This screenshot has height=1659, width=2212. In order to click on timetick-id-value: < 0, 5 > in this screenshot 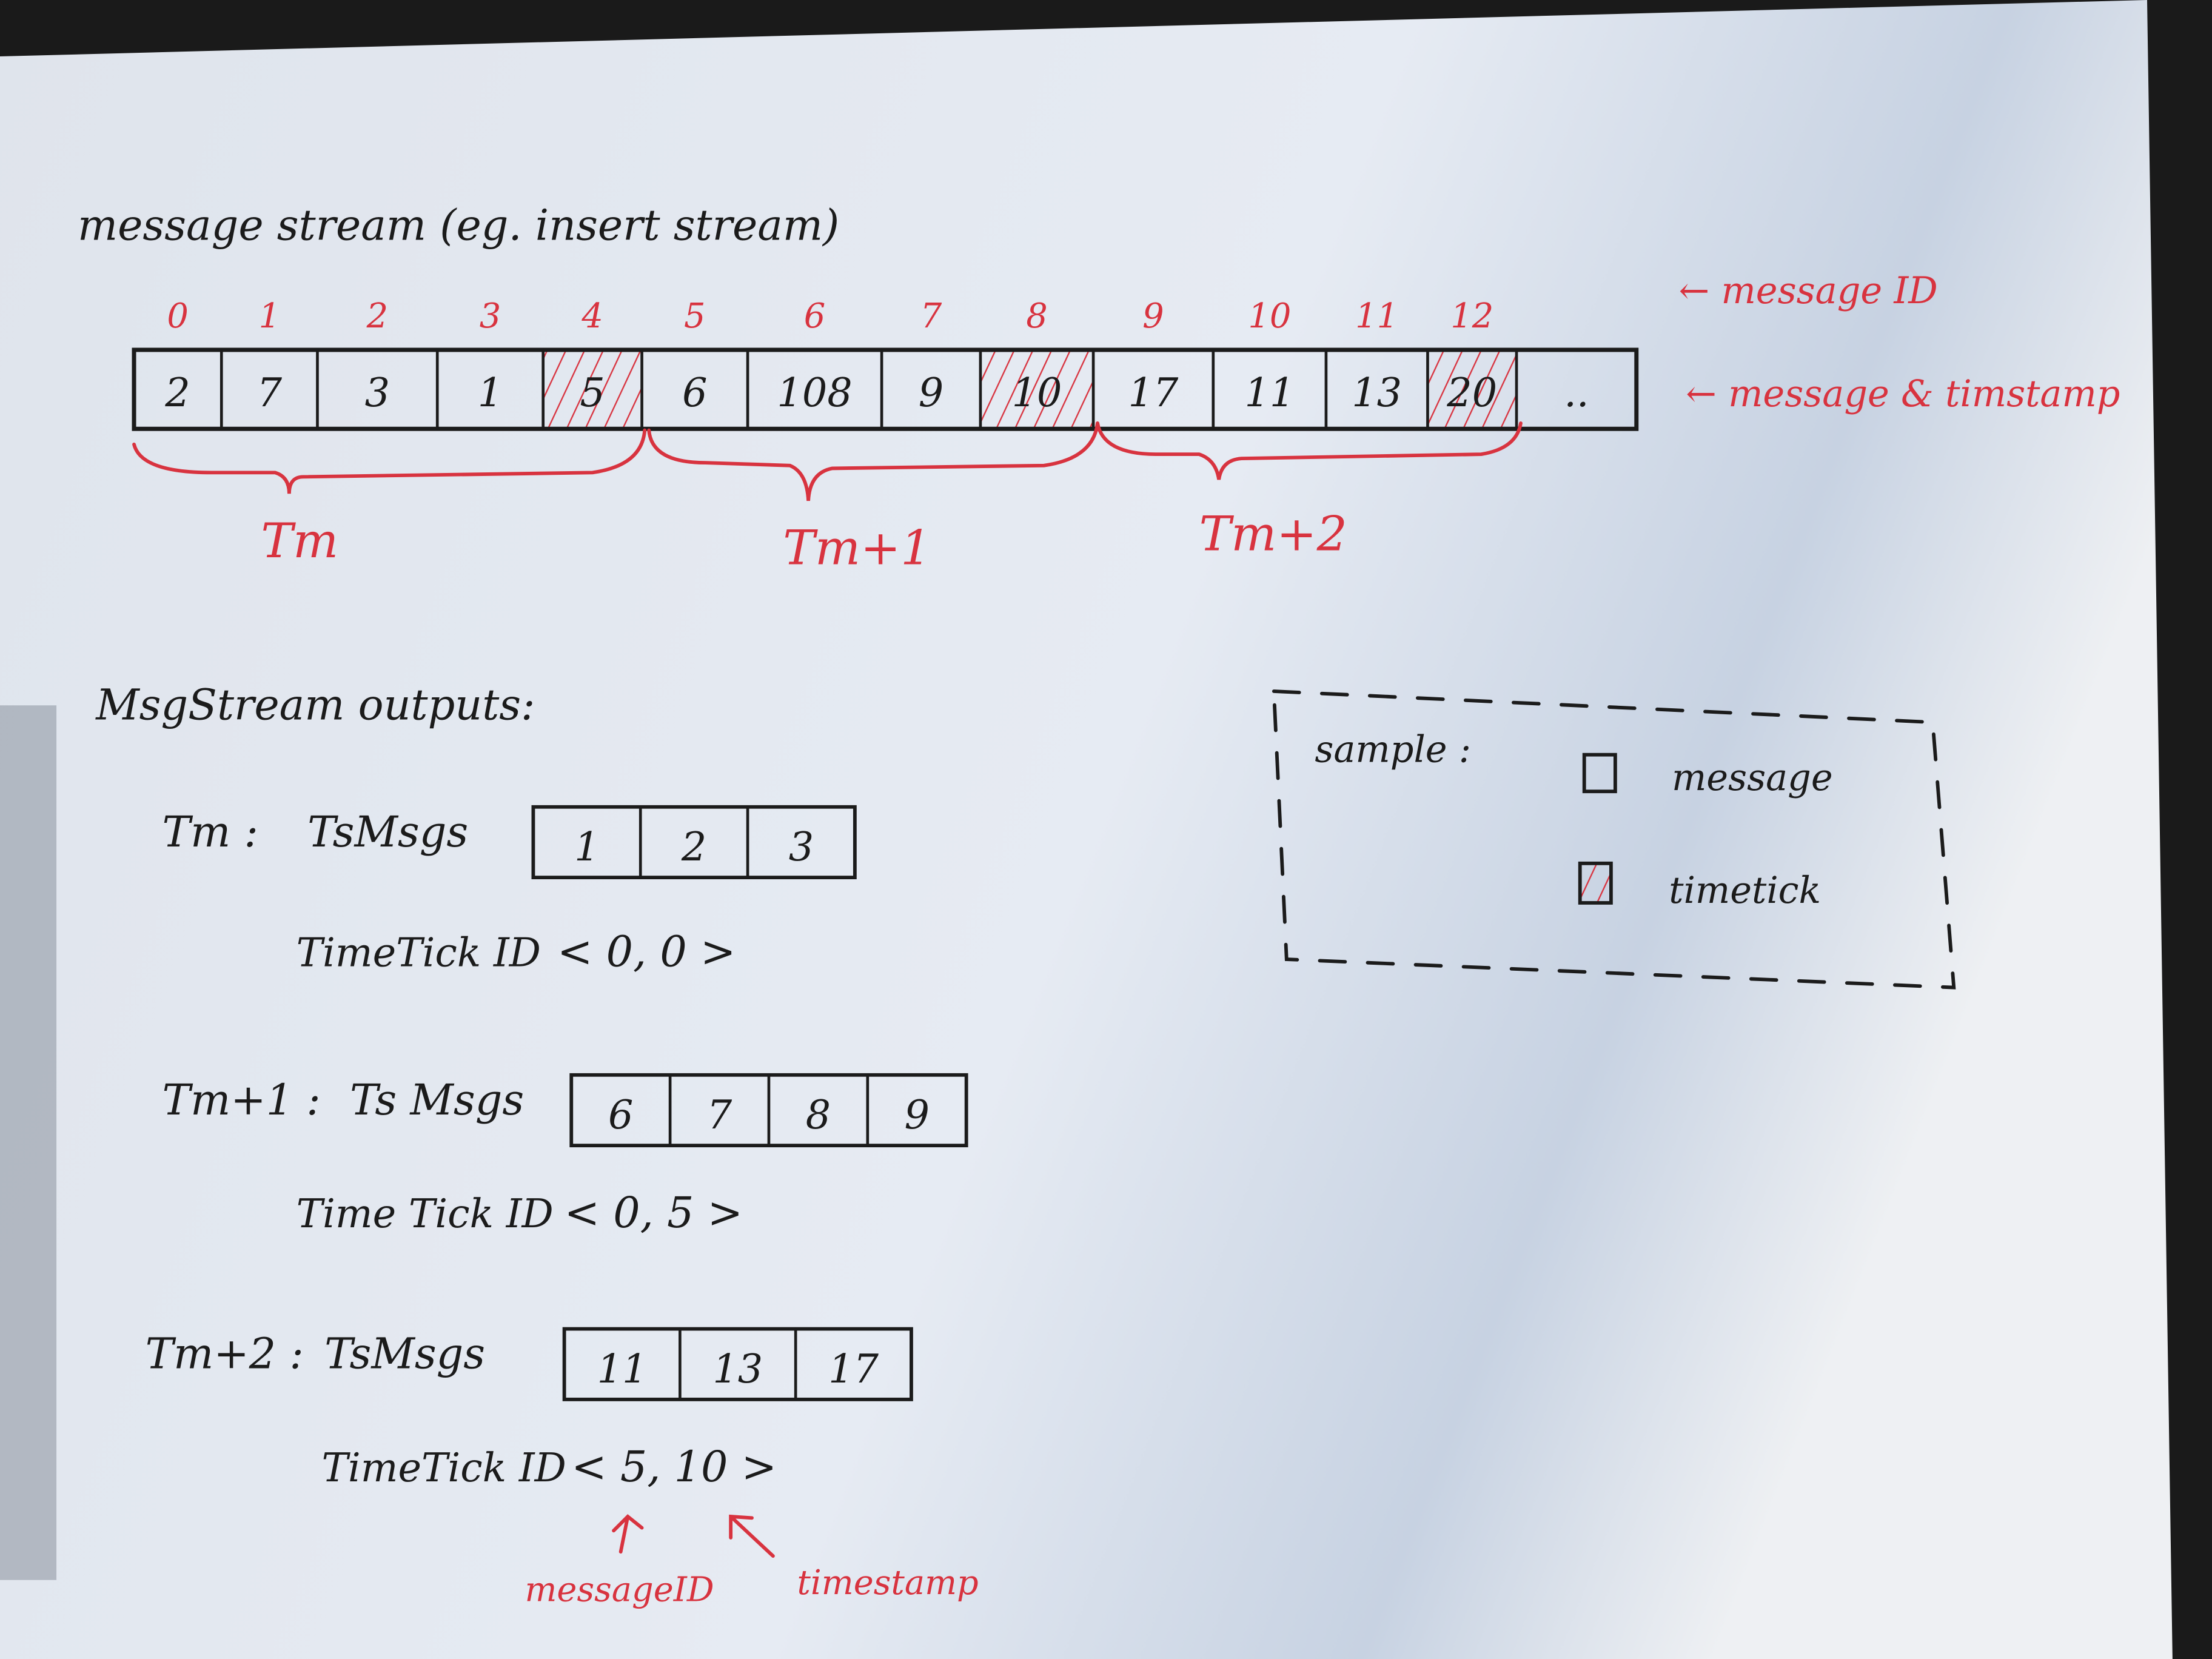, I will do `click(654, 1213)`.